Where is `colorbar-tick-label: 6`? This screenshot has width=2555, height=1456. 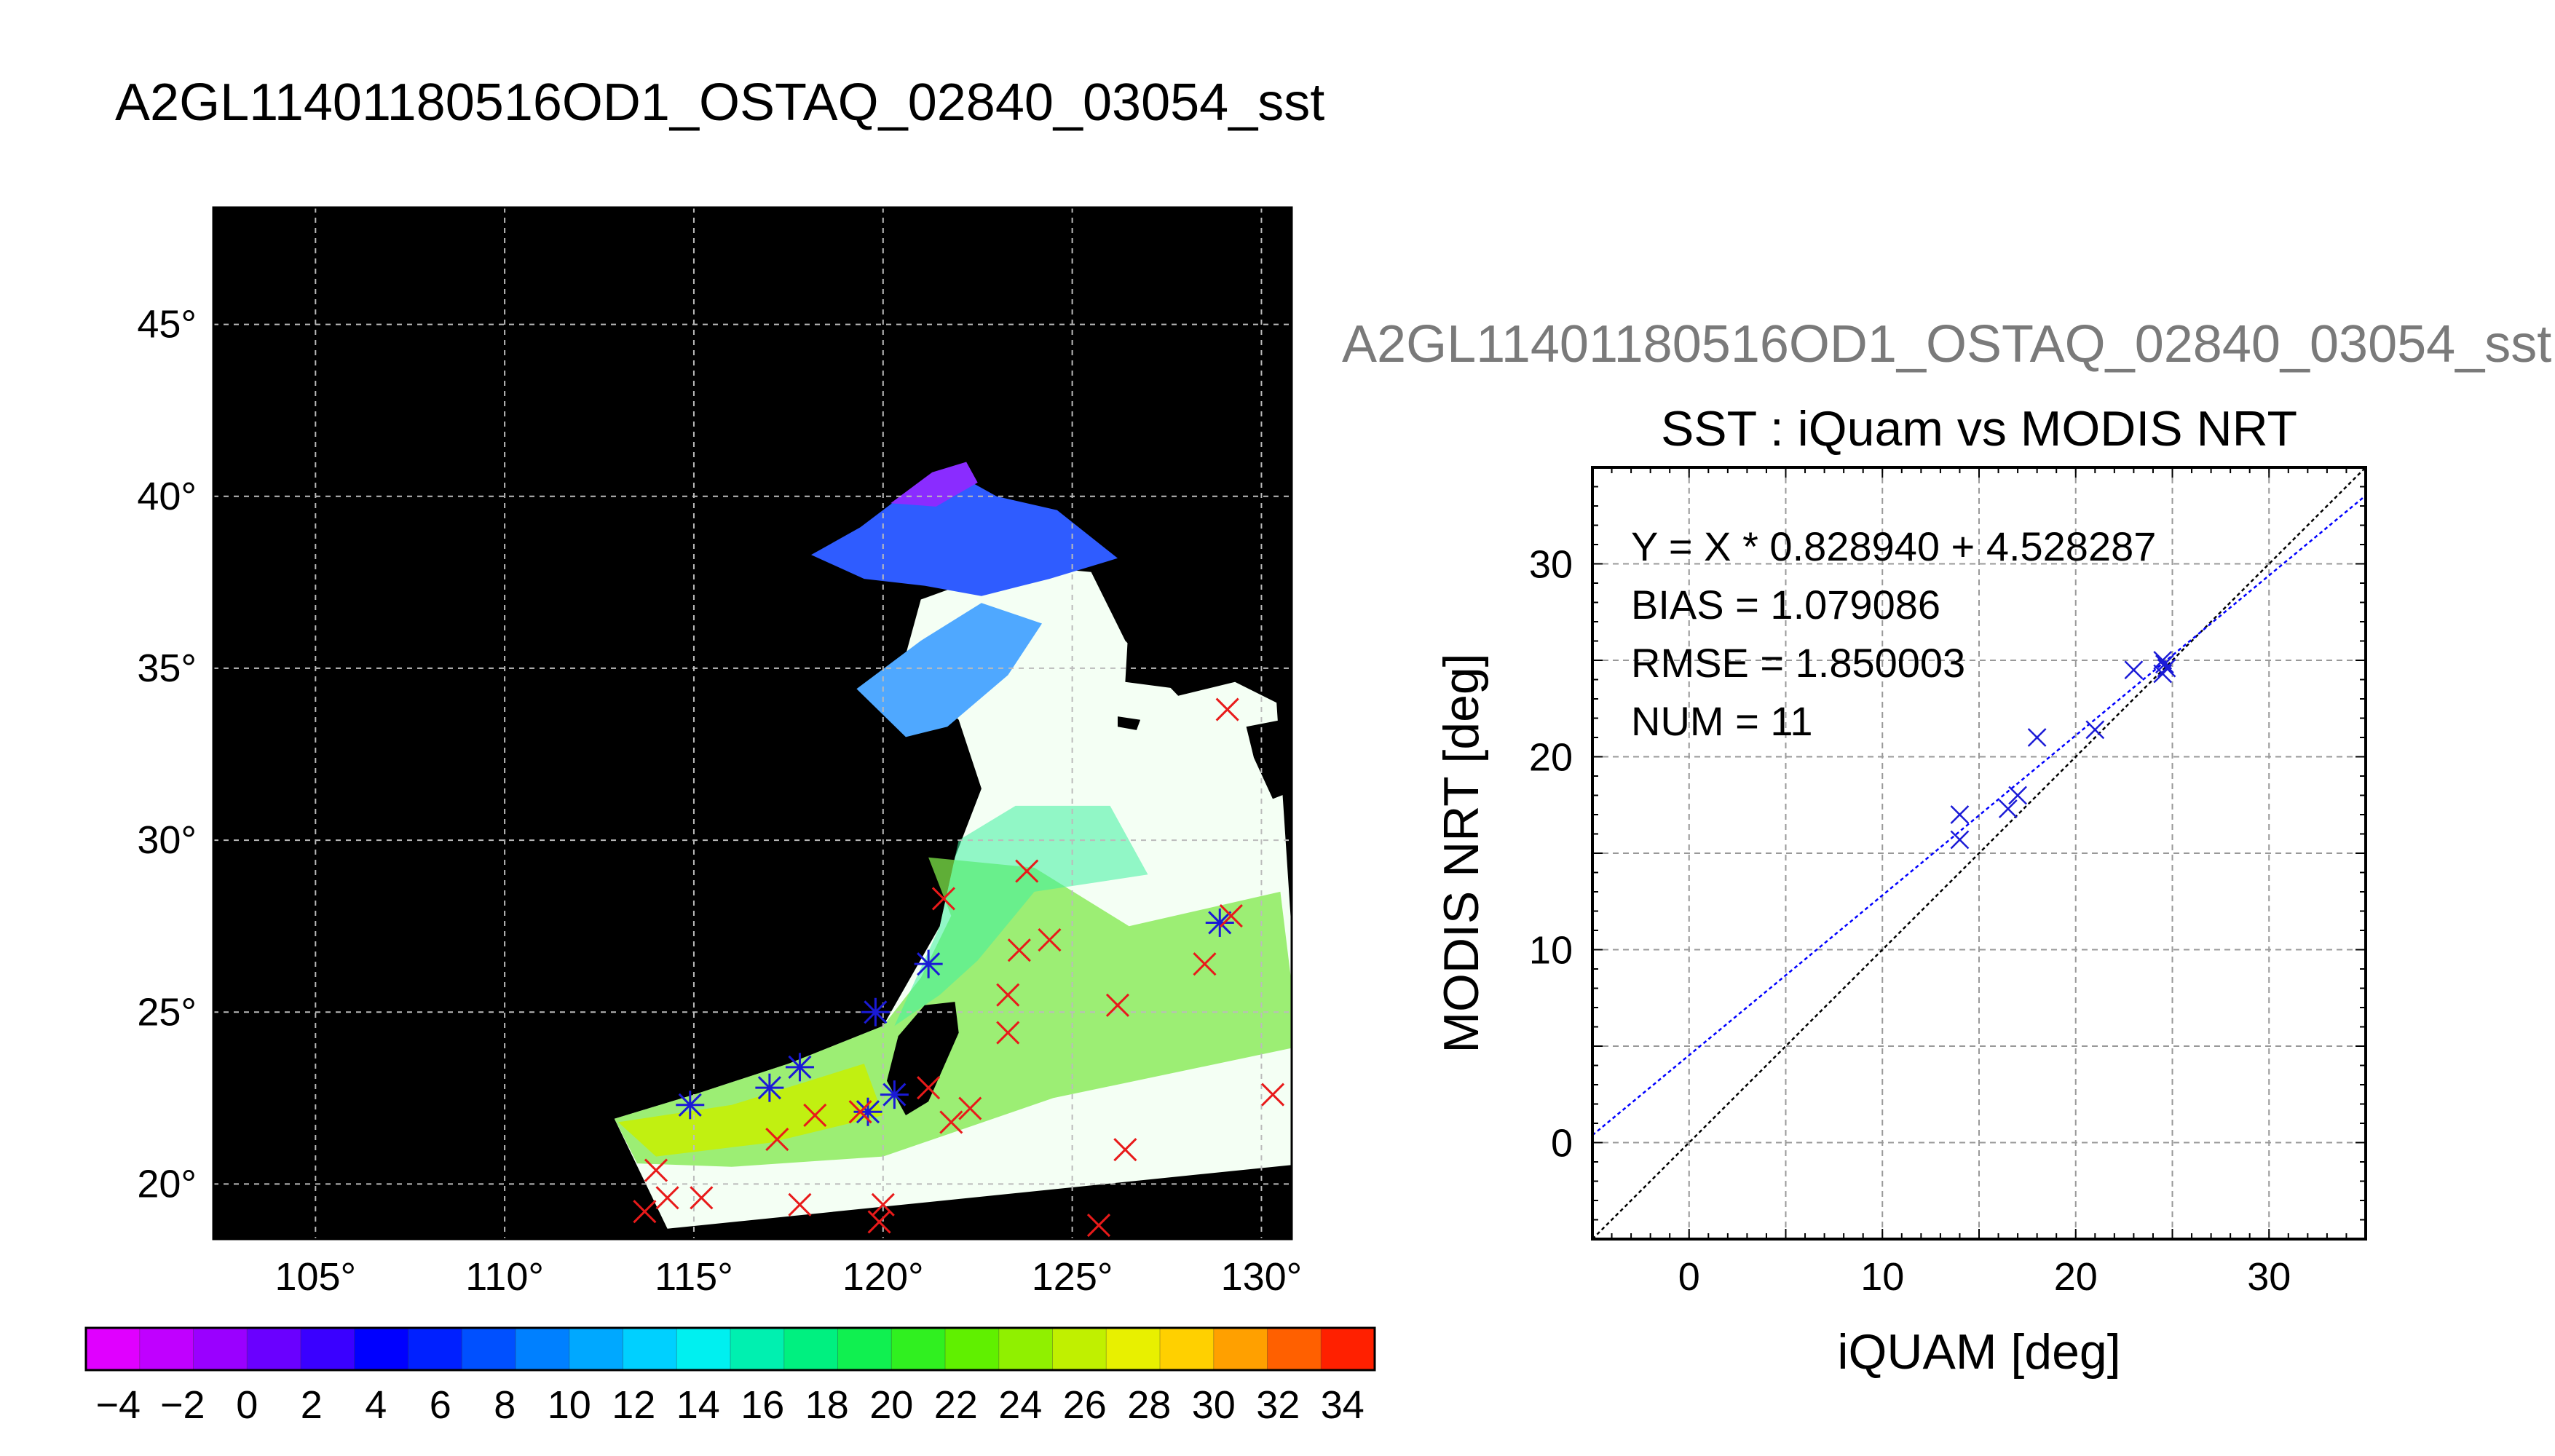
colorbar-tick-label: 6 is located at coordinates (440, 1405).